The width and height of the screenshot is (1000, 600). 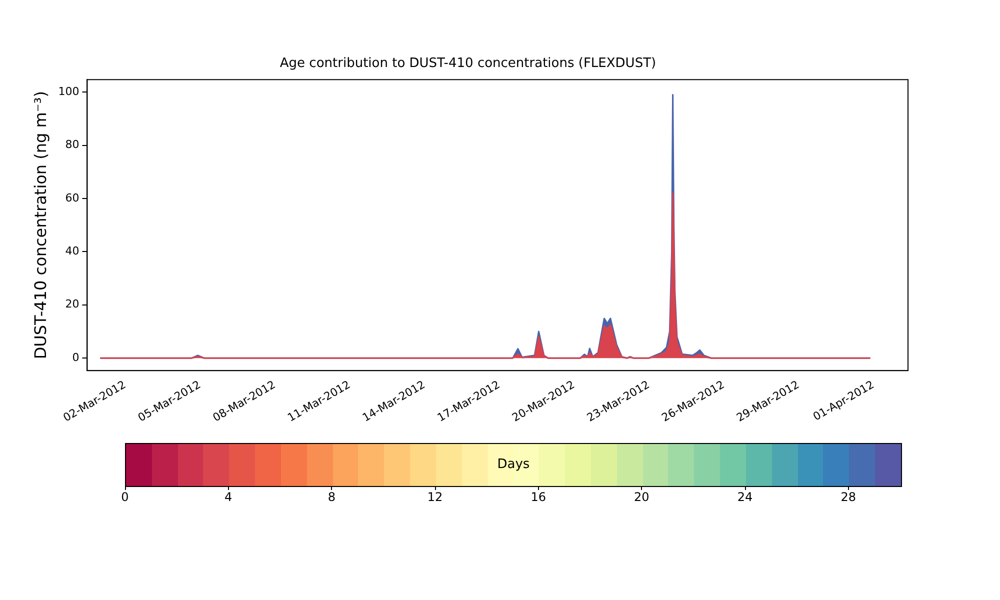 I want to click on y-tick-label: 40, so click(x=72, y=251).